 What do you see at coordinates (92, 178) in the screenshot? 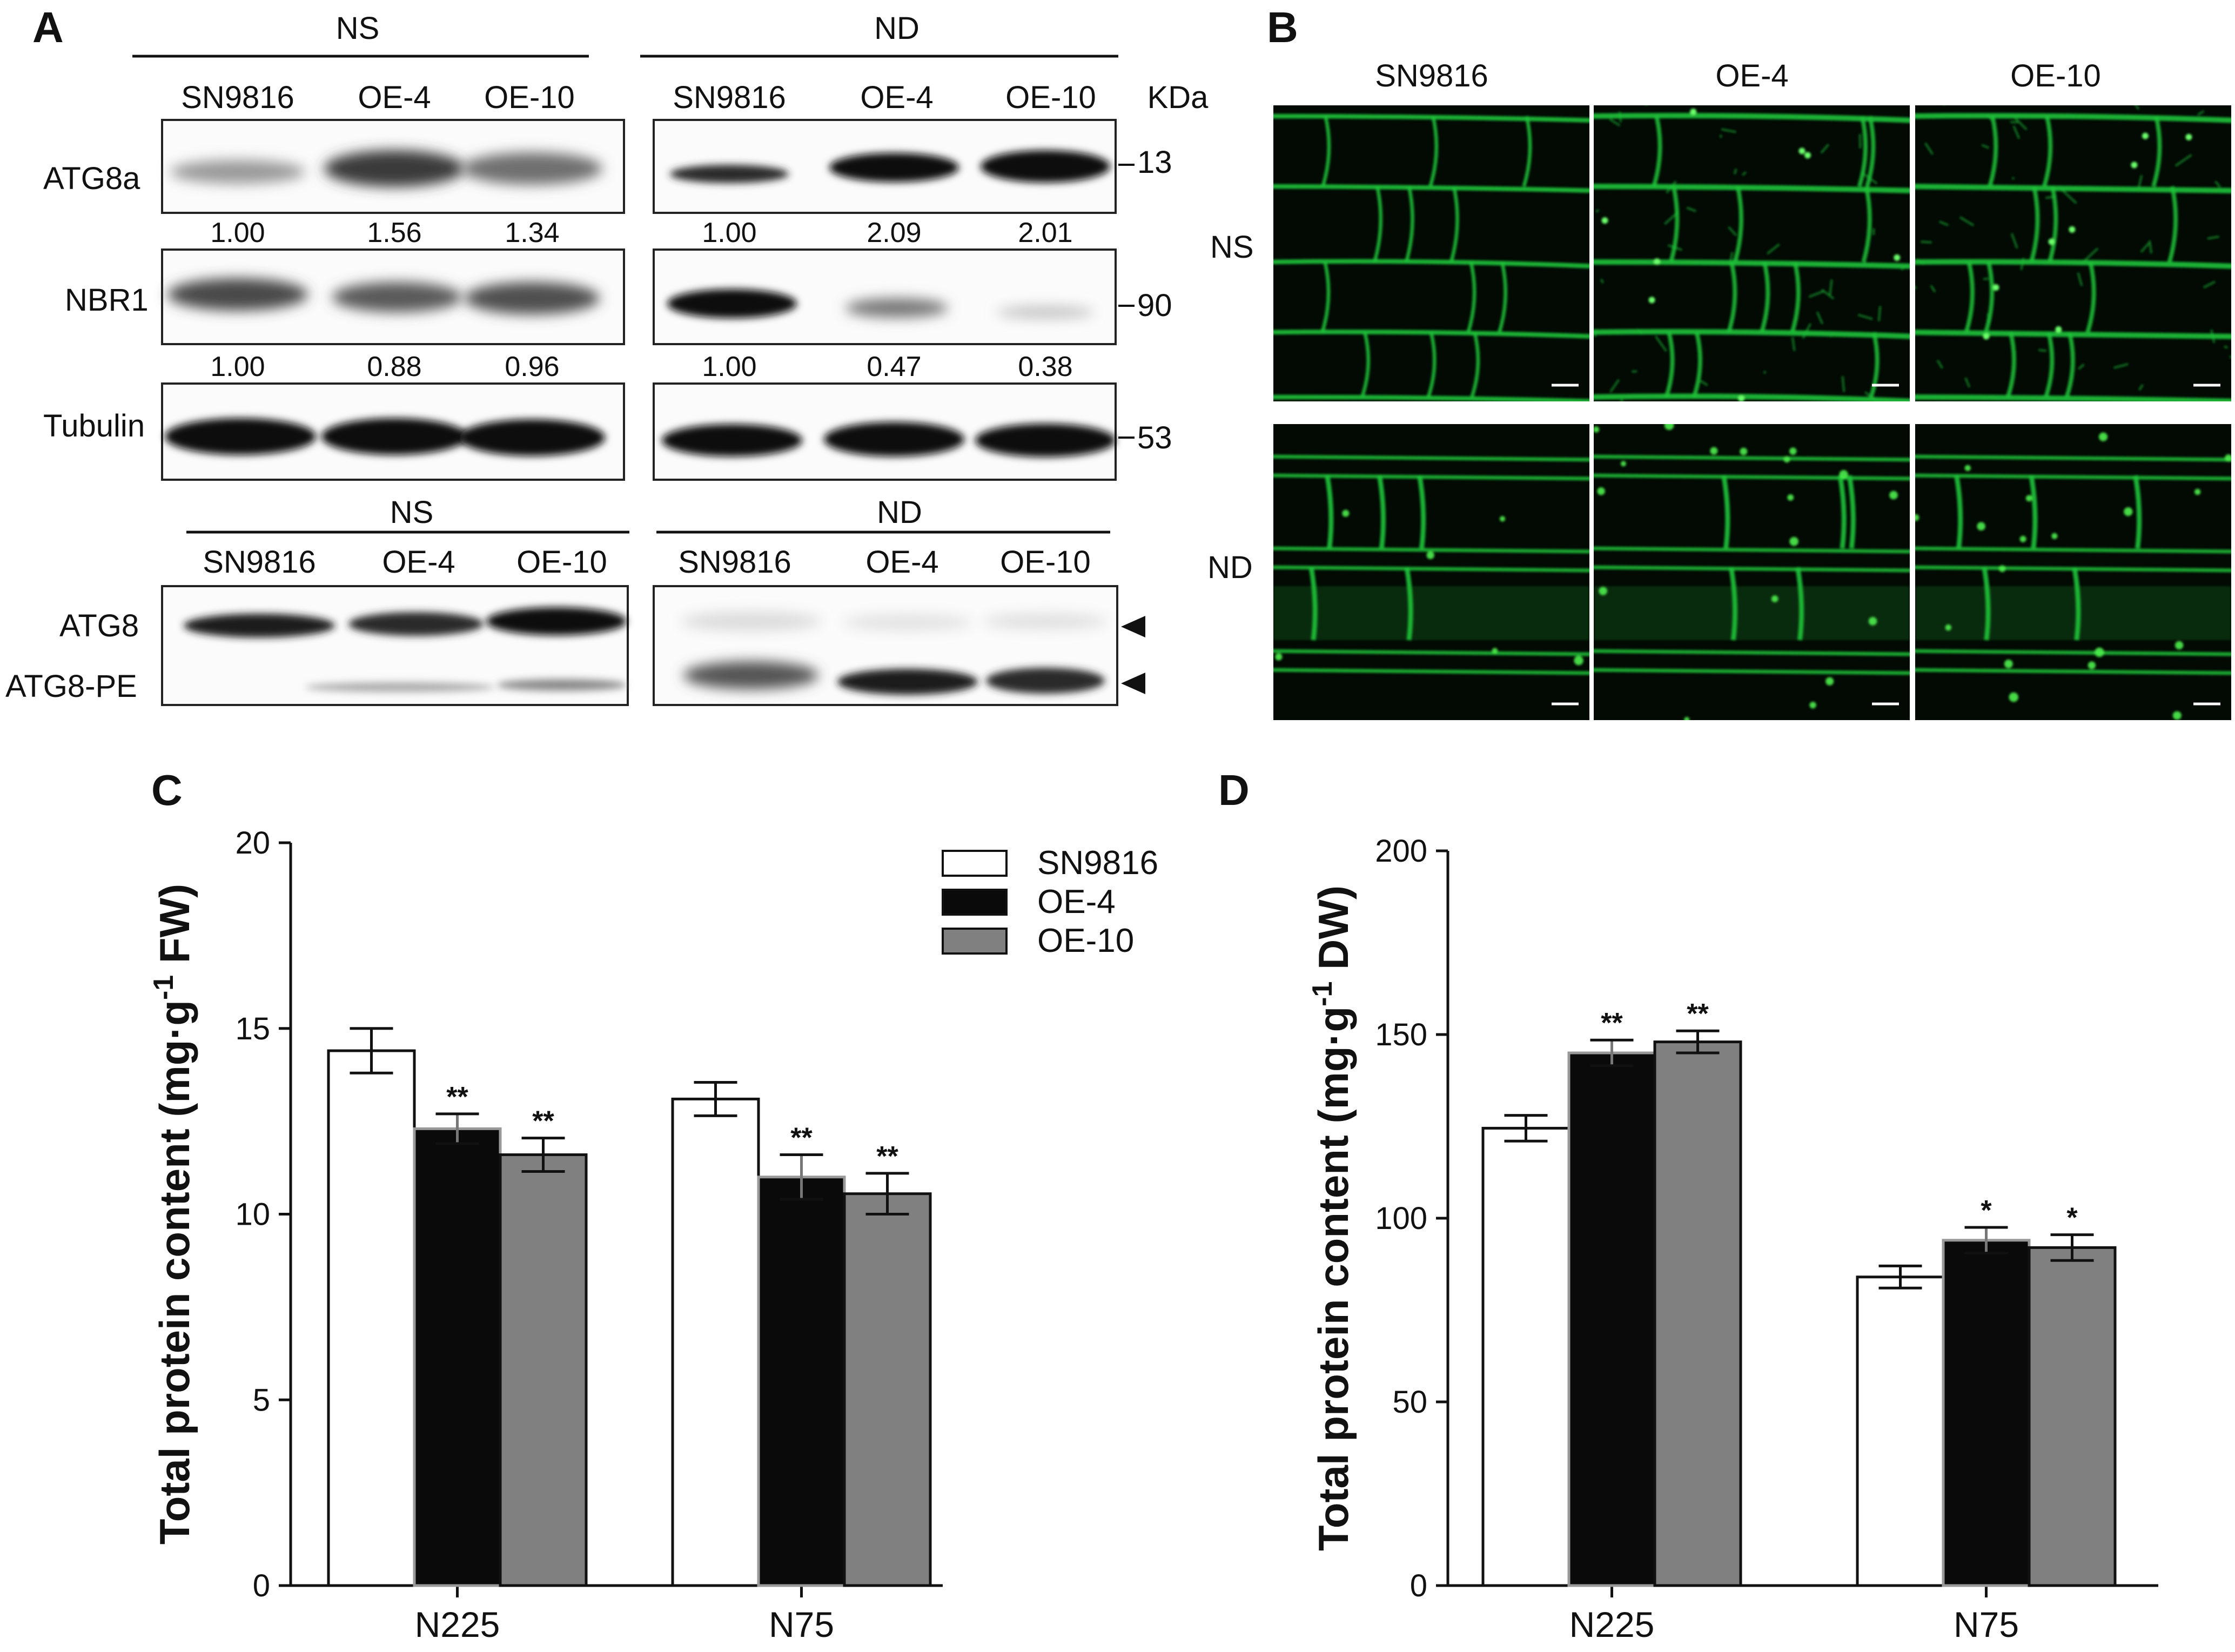
I see `row-label-atg8a: ATG8a` at bounding box center [92, 178].